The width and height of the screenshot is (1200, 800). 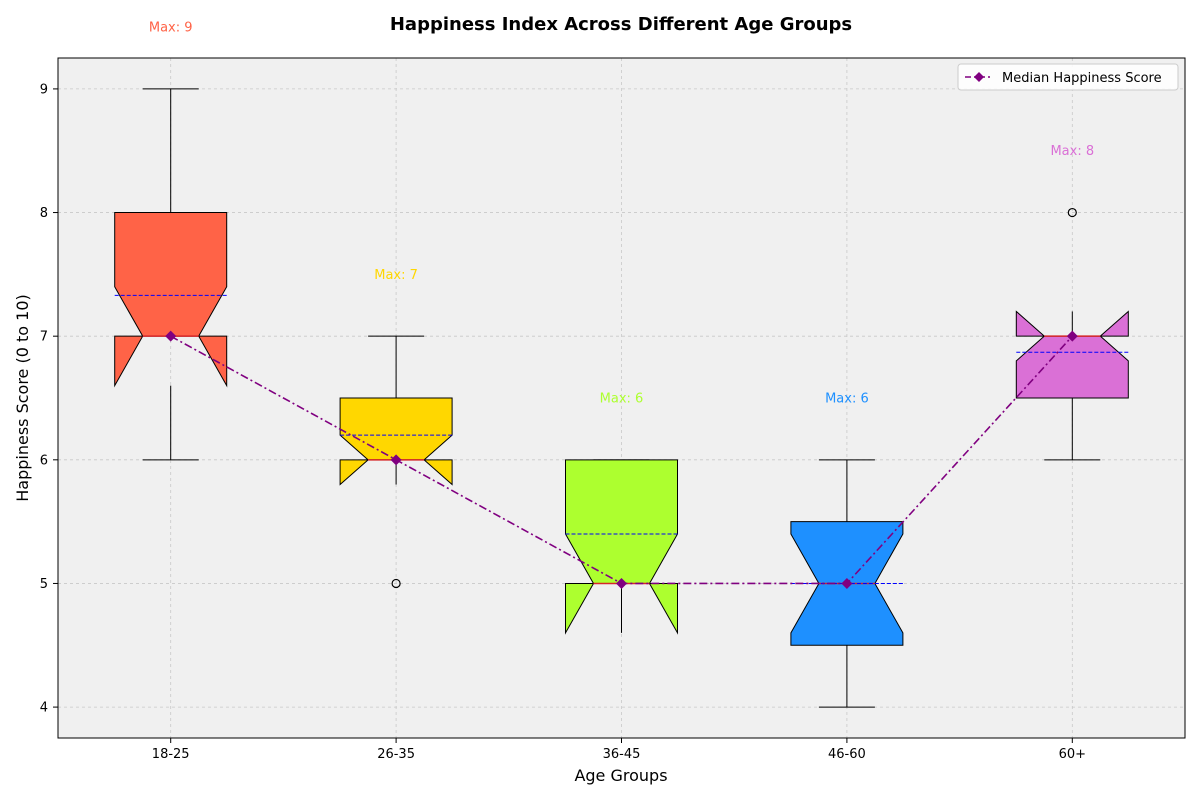 What do you see at coordinates (396, 754) in the screenshot?
I see `x-tick-label: 26-35` at bounding box center [396, 754].